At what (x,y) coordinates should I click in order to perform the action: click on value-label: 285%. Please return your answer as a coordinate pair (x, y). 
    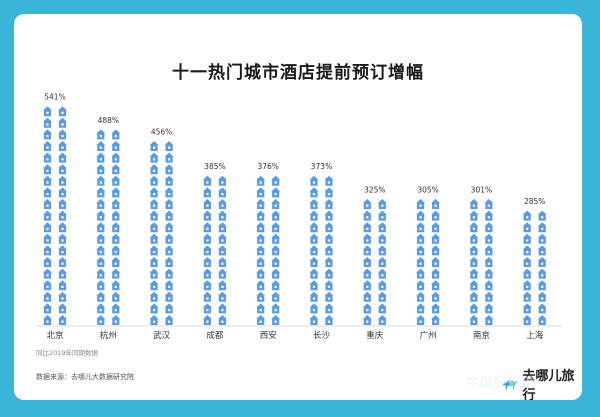
    Looking at the image, I should click on (534, 201).